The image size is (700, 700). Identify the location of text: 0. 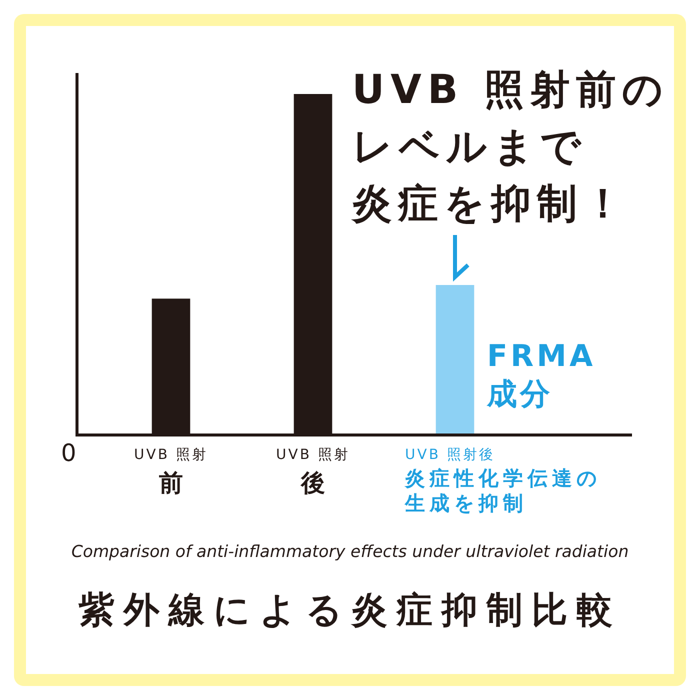
(68, 453).